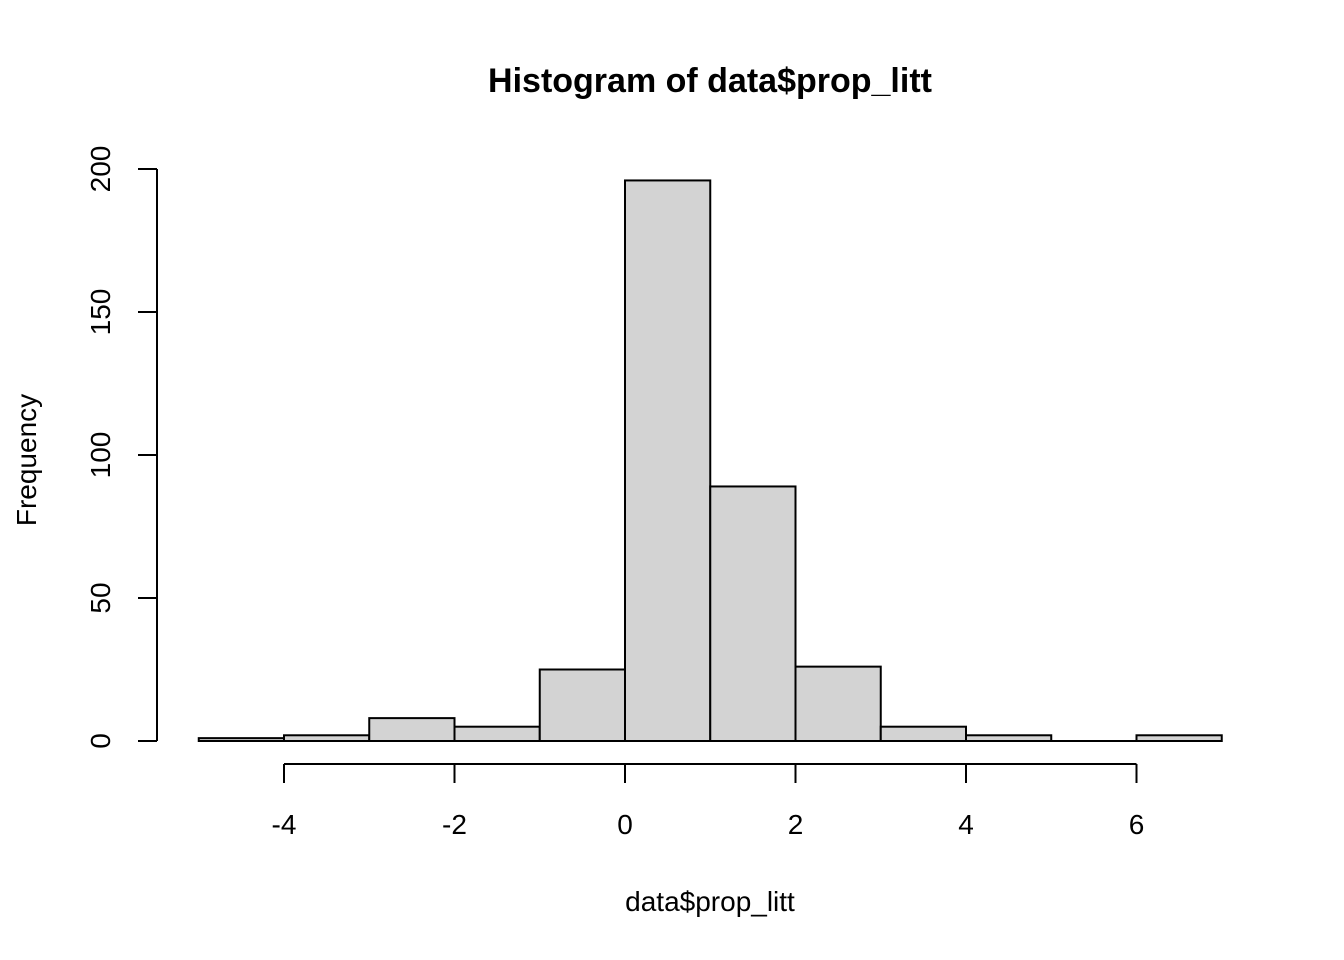 The image size is (1344, 960). What do you see at coordinates (284, 824) in the screenshot?
I see `x-tick-label-0: -4` at bounding box center [284, 824].